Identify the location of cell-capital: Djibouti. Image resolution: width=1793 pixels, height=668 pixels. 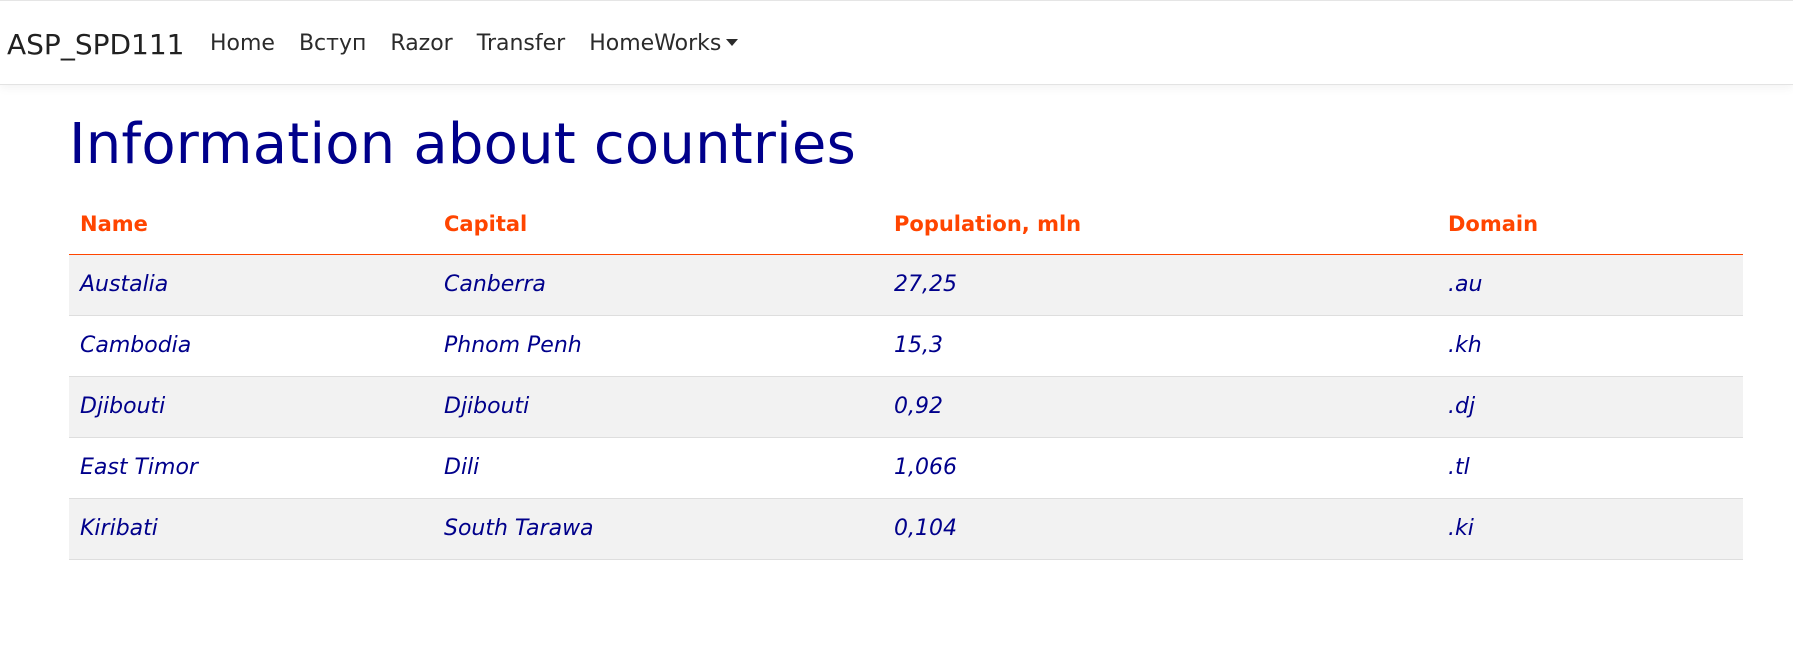
(658, 407).